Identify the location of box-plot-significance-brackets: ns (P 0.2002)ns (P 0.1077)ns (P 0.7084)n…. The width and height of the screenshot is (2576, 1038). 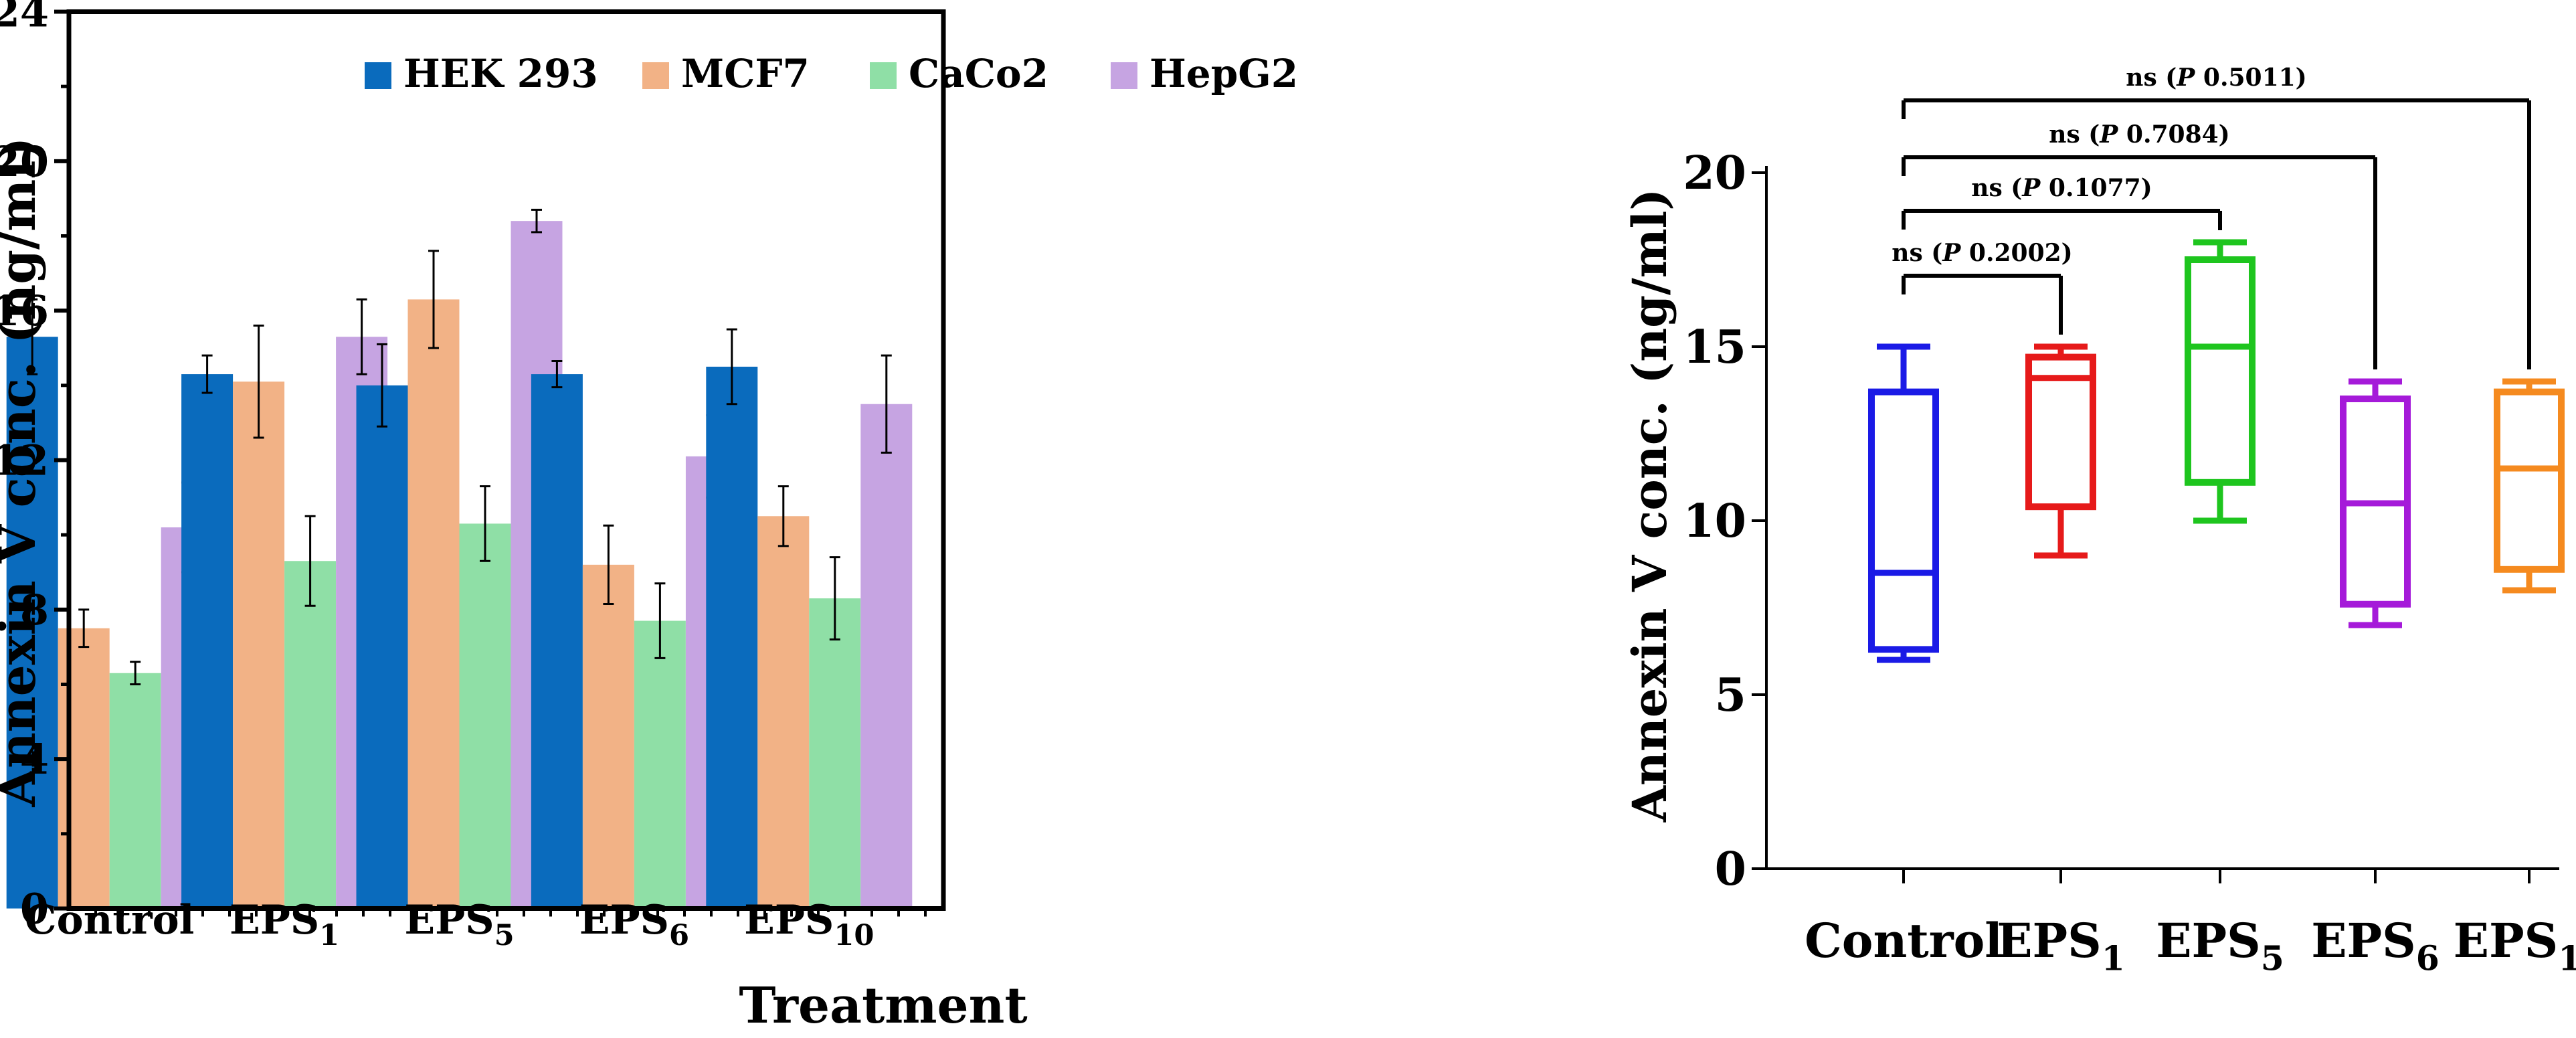
(2211, 216).